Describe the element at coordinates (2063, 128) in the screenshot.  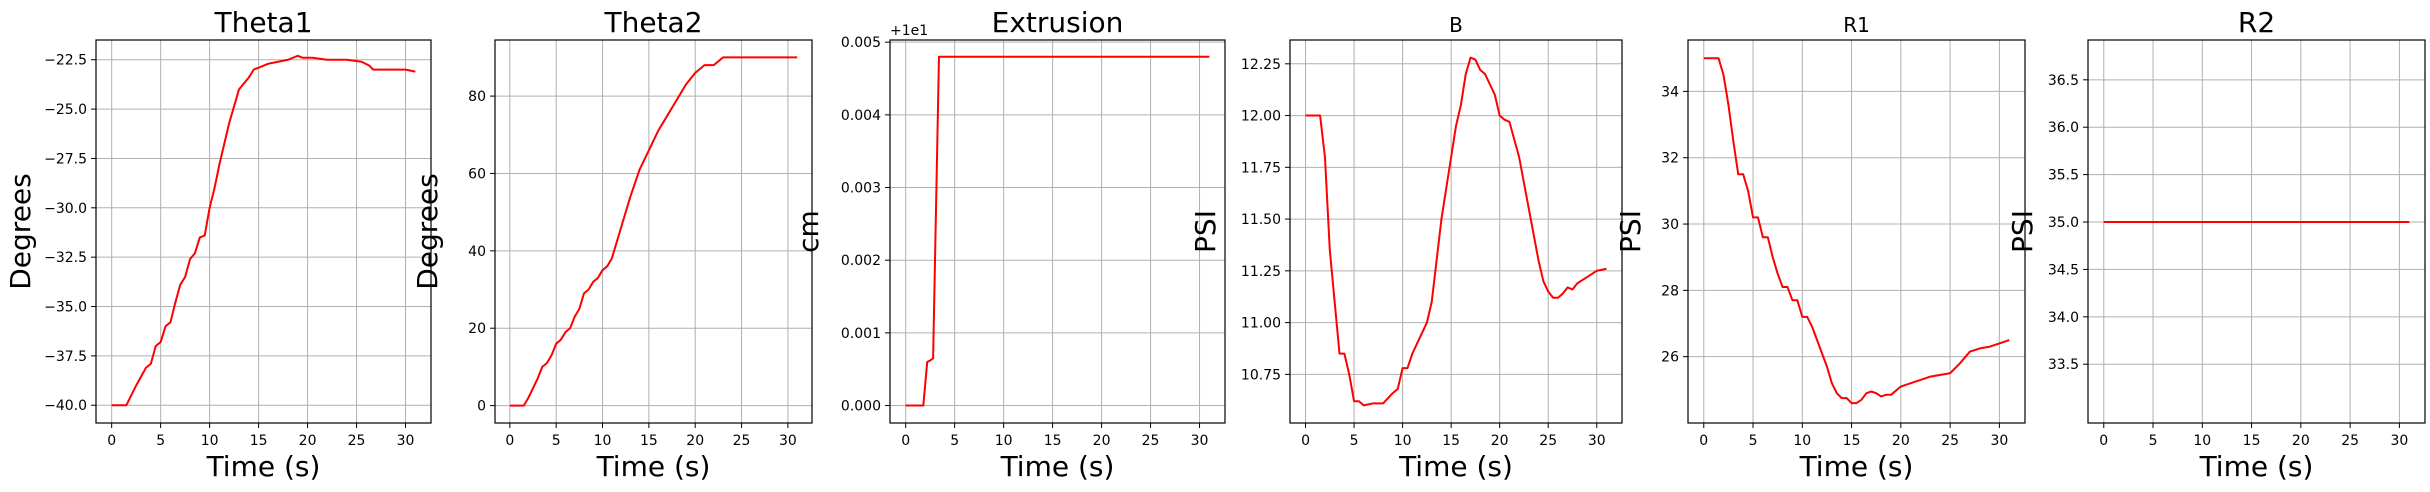
I see `y-tick-label: 36.0` at that location.